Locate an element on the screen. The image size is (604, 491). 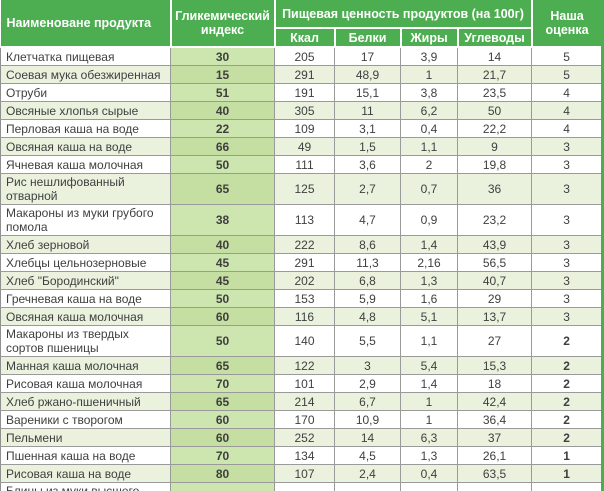
name-cell: Овсяная каша молочная is located at coordinates (85, 316).